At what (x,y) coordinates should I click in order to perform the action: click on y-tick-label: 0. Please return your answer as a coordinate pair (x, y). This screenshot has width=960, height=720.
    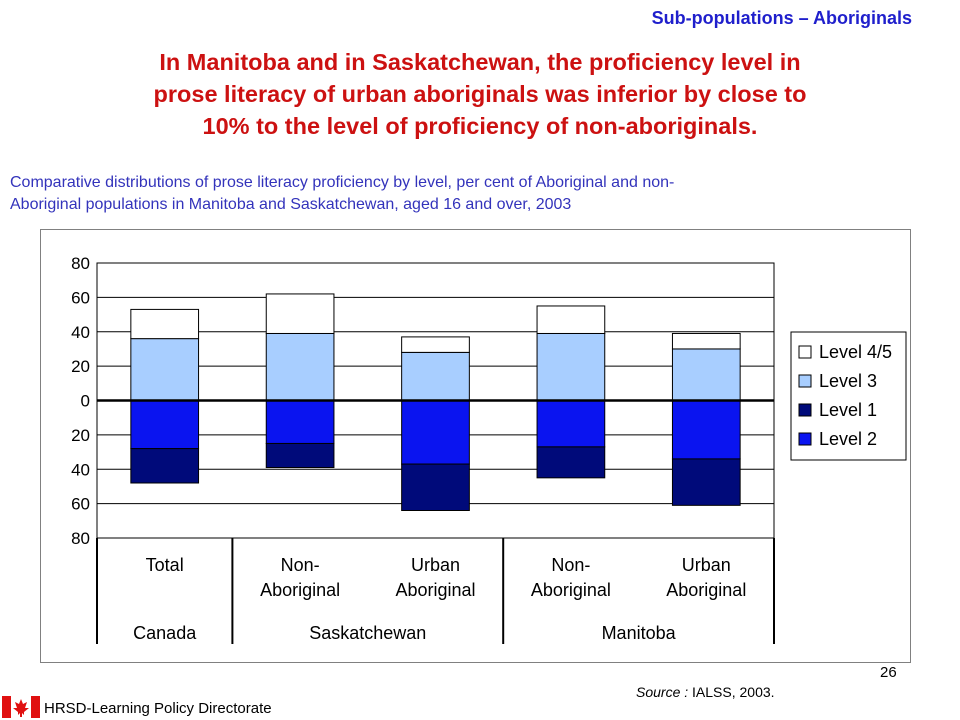
    Looking at the image, I should click on (85, 401).